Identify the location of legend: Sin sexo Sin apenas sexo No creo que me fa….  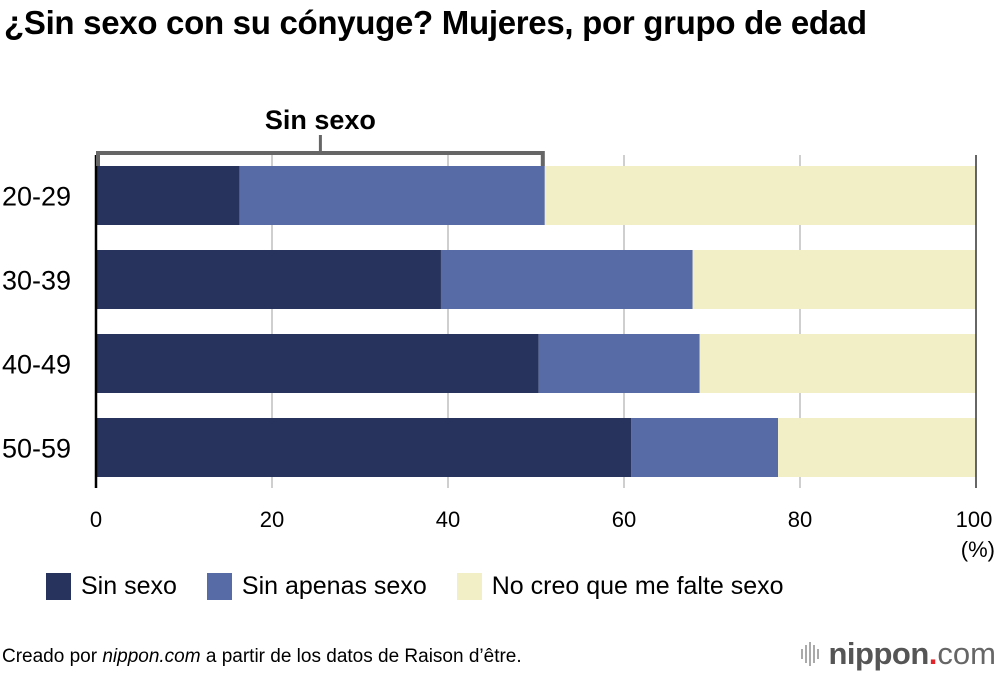
(430, 586).